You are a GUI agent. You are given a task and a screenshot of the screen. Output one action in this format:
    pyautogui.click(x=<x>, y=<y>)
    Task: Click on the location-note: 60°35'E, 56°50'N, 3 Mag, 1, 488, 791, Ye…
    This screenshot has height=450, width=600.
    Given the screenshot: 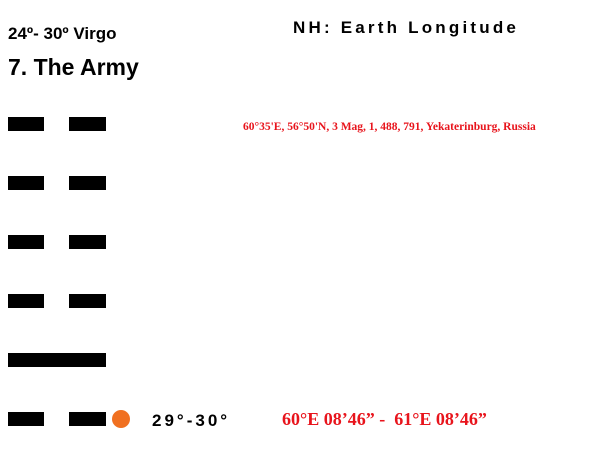 What is the action you would take?
    pyautogui.click(x=389, y=127)
    